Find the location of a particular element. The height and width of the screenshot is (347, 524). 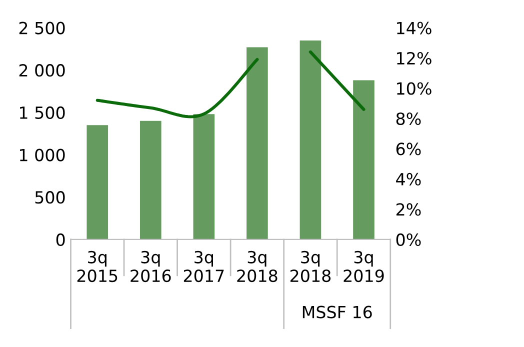

y2-tick-label: 6% is located at coordinates (408, 149).